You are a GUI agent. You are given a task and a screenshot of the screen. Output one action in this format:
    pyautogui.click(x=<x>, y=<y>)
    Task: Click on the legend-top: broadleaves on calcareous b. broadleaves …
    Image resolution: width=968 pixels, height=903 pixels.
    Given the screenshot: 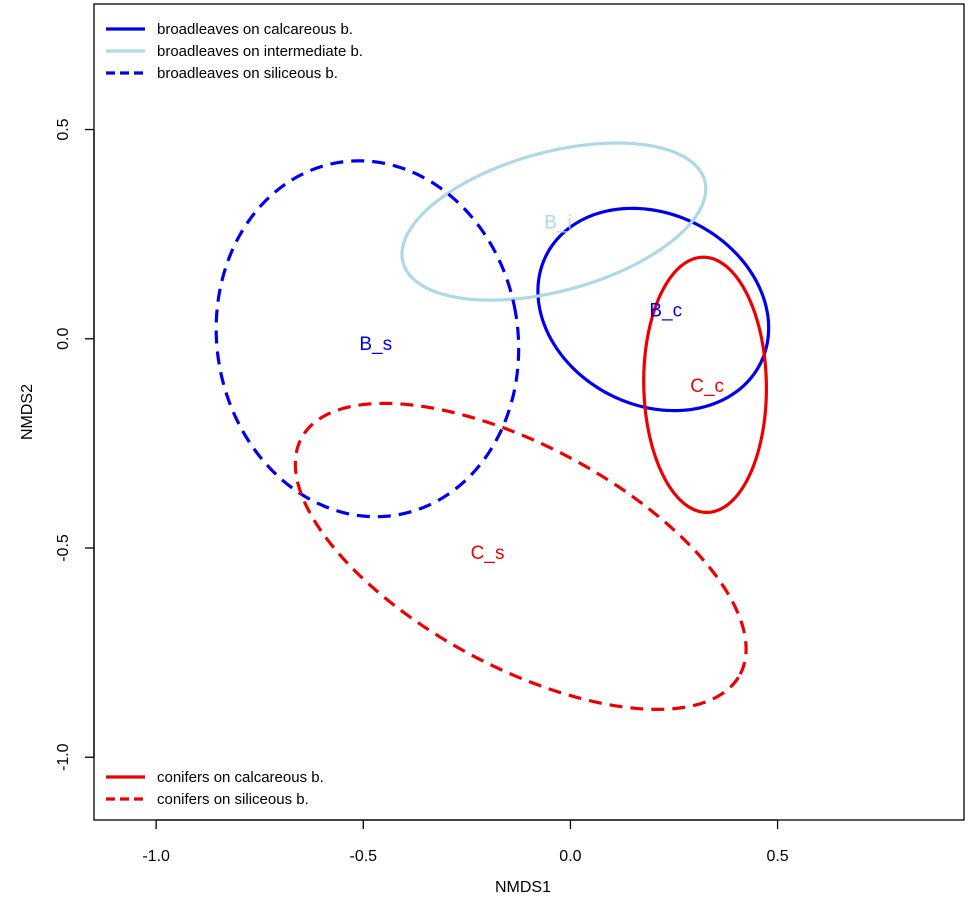 What is the action you would take?
    pyautogui.click(x=234, y=51)
    